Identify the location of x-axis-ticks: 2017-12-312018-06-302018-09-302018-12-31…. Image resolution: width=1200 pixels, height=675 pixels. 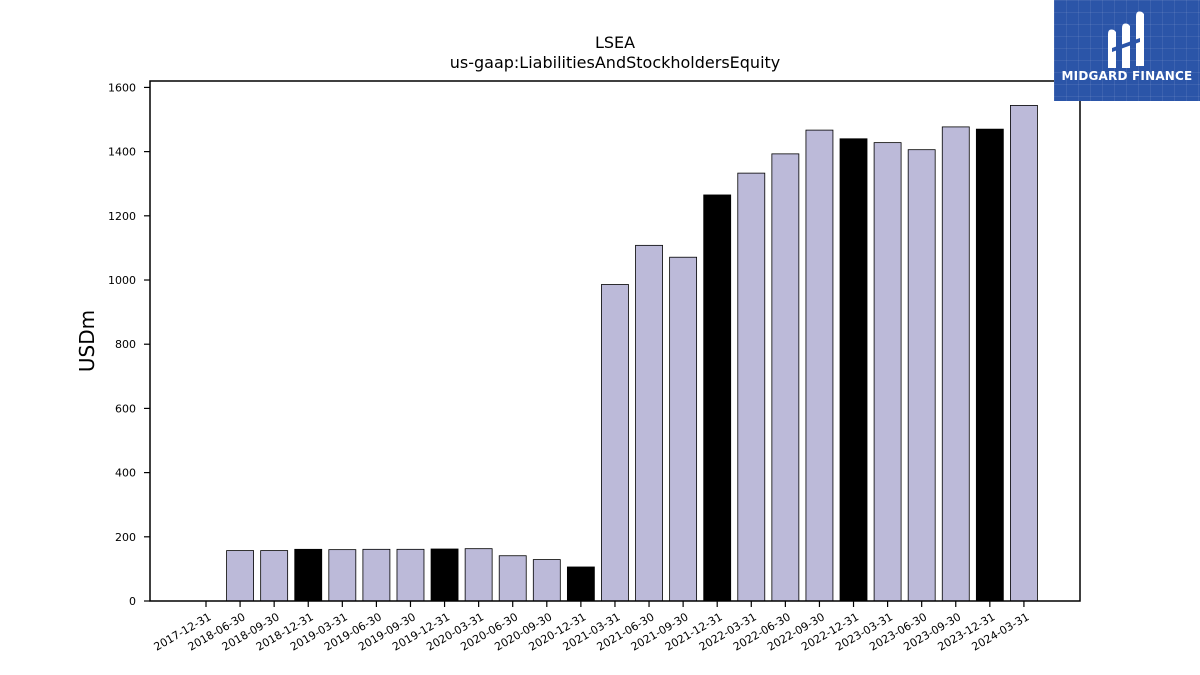
(591, 627).